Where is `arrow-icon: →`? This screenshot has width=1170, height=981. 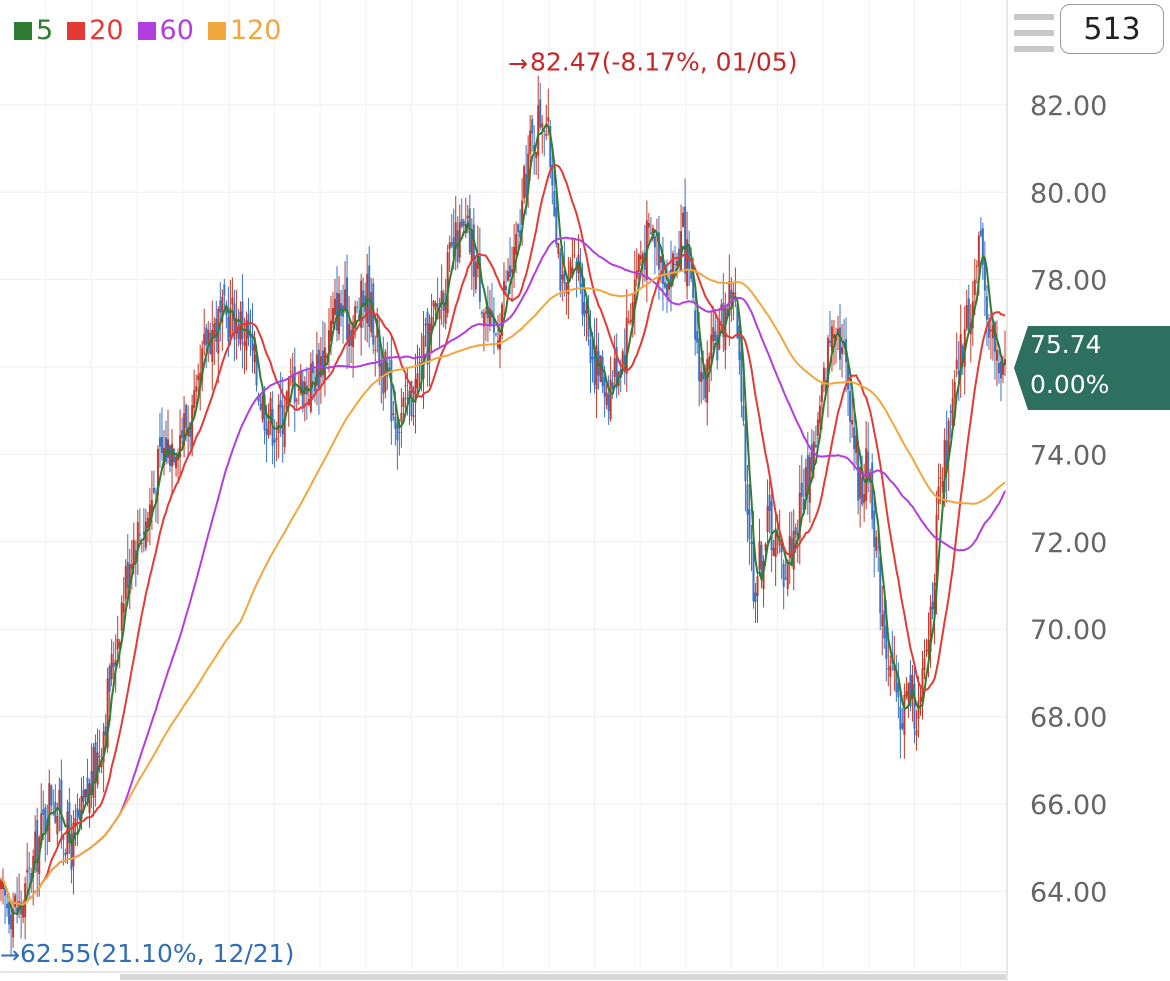 arrow-icon: → is located at coordinates (10, 955).